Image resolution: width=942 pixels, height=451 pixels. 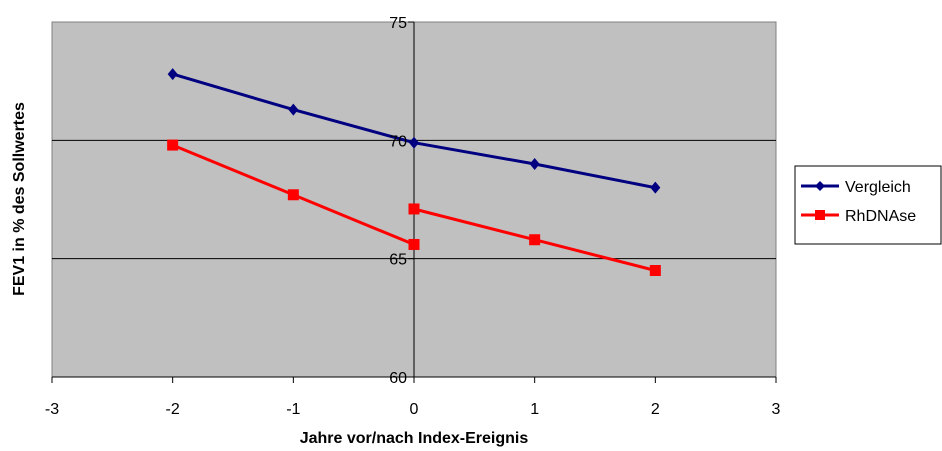 What do you see at coordinates (414, 409) in the screenshot?
I see `x-tick-label-0: 0` at bounding box center [414, 409].